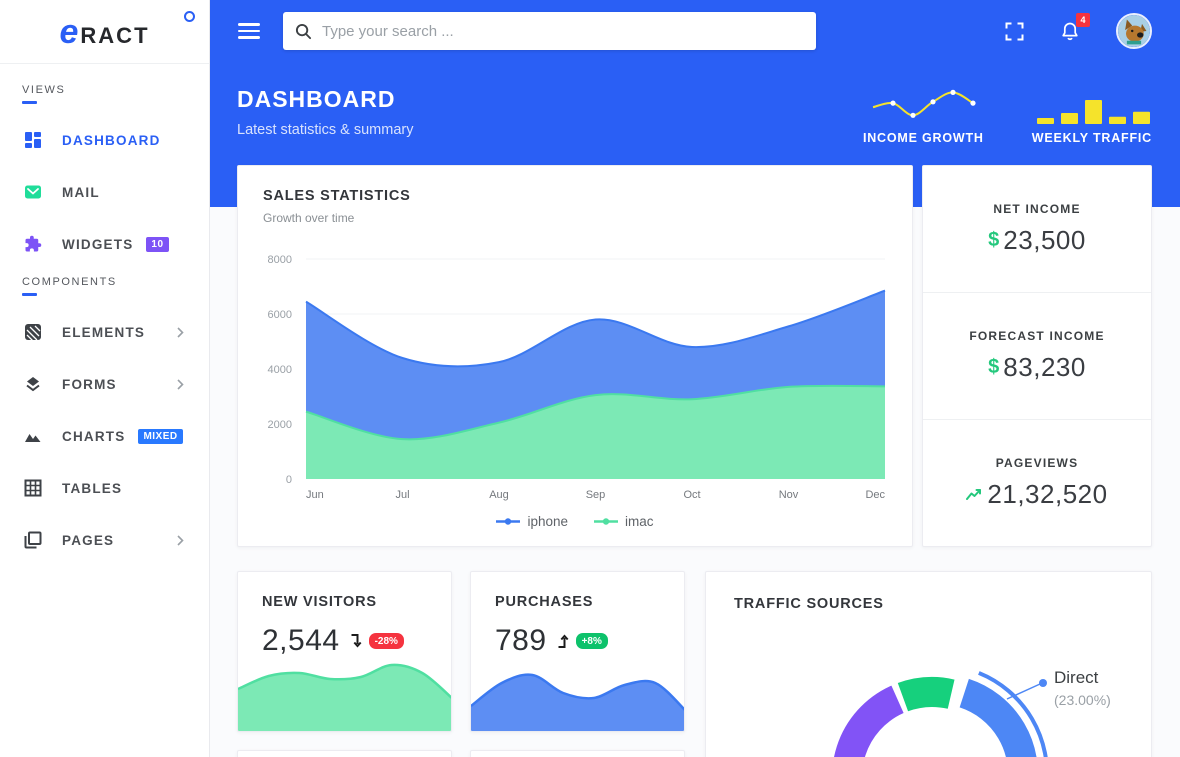 This screenshot has height=757, width=1180. What do you see at coordinates (319, 602) in the screenshot?
I see `new-visitors-title: NEW VISITORS` at bounding box center [319, 602].